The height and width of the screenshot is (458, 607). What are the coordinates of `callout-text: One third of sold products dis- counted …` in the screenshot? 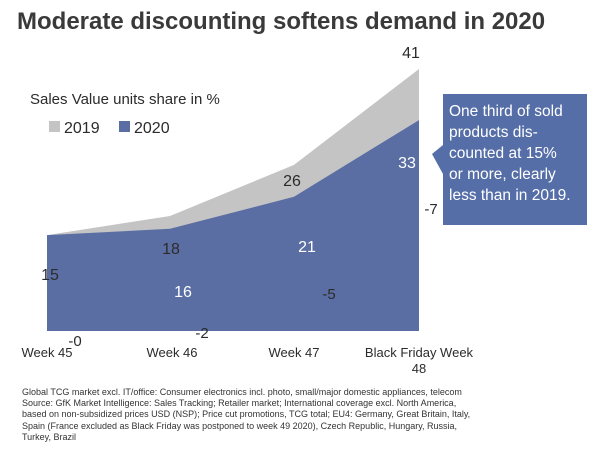 It's located at (510, 153).